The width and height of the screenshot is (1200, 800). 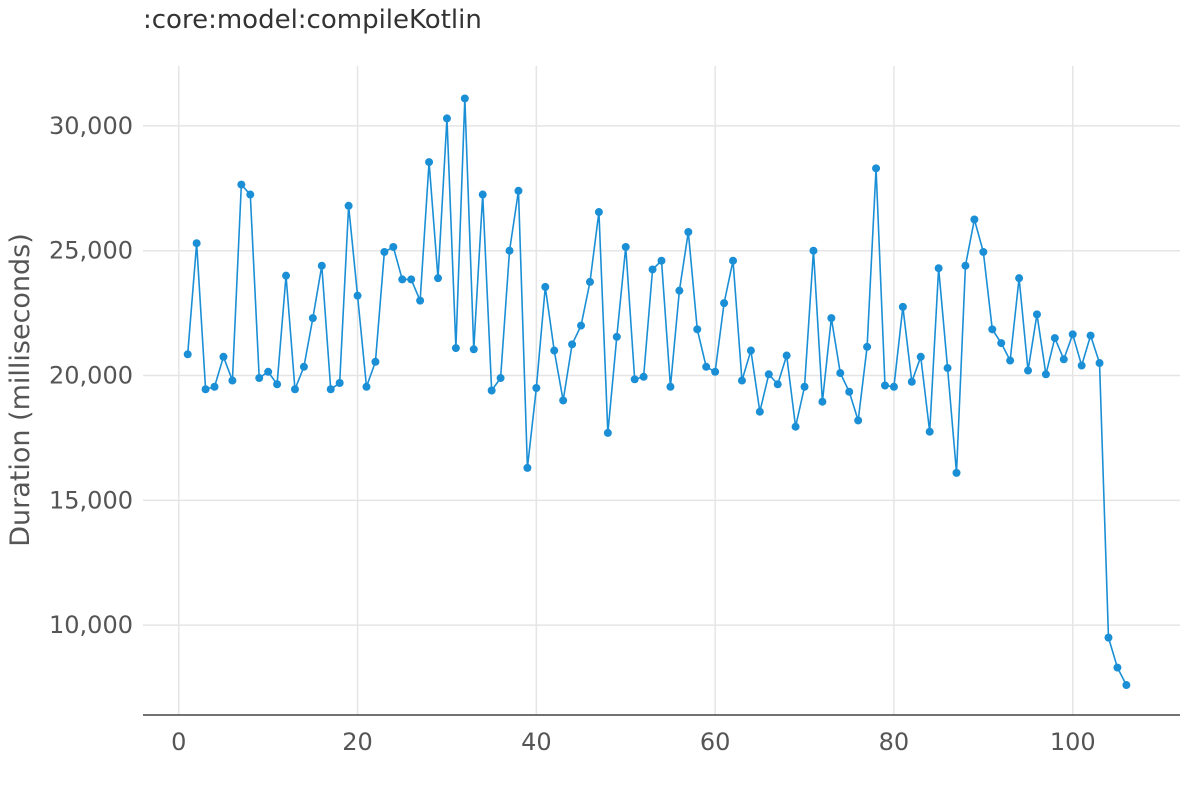 What do you see at coordinates (91, 126) in the screenshot?
I see `y-tick-label: 30,000` at bounding box center [91, 126].